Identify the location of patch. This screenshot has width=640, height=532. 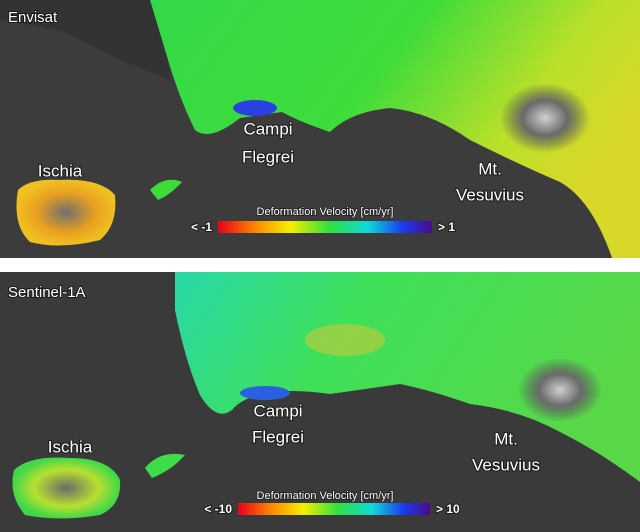
(345, 340).